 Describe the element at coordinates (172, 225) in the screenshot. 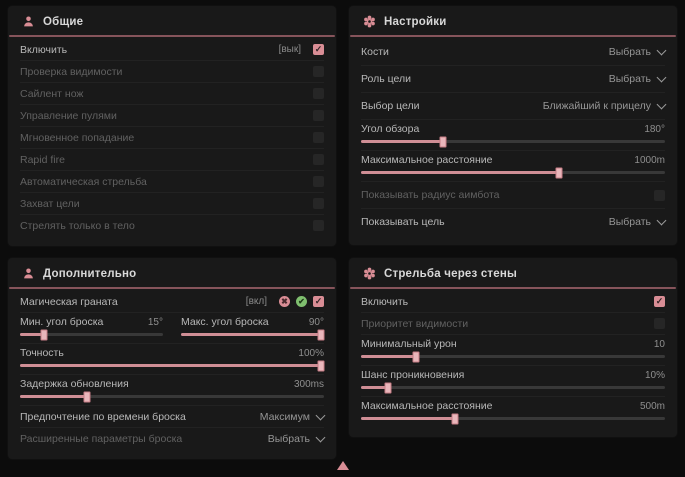

I see `toggle-row: Стрелять только в тело` at that location.